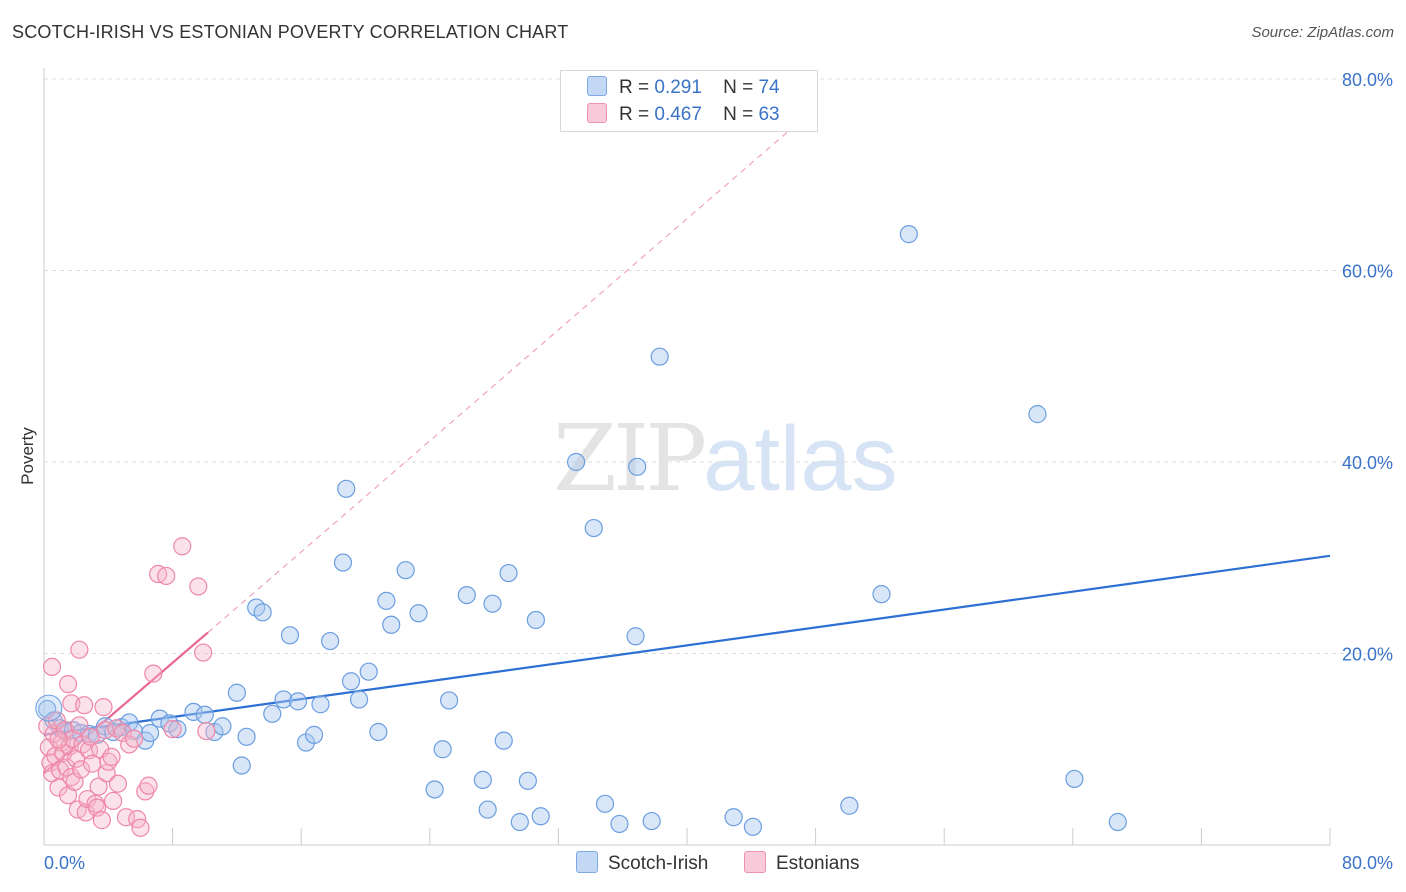 This screenshot has height=892, width=1406. I want to click on legend-row-scotch-irish: R = 0.291 N = 74, so click(683, 87).